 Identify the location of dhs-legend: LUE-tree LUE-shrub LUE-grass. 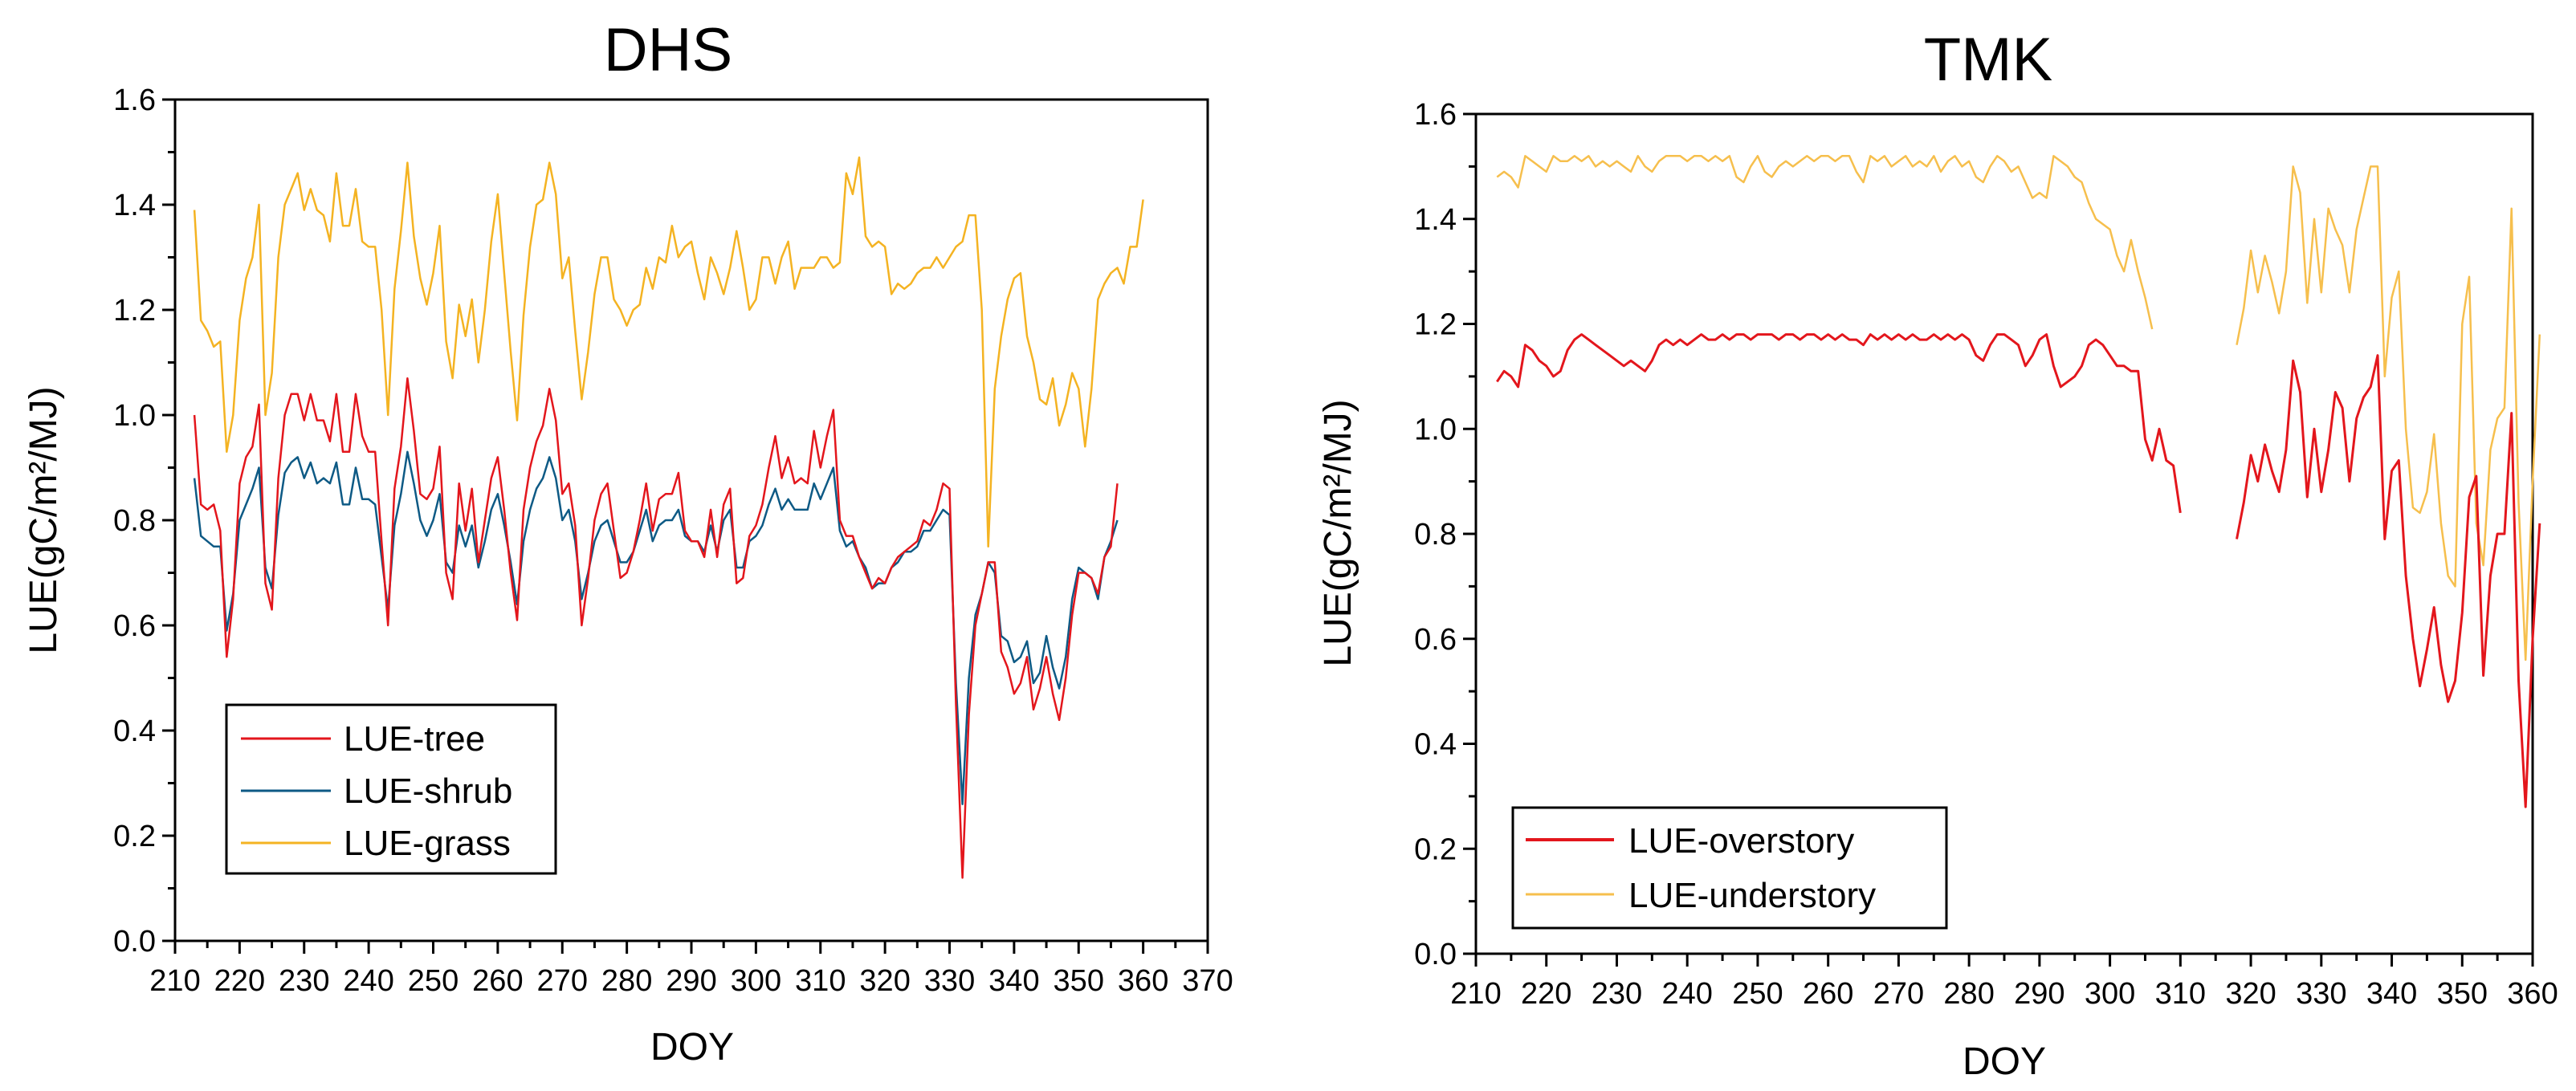
(391, 789).